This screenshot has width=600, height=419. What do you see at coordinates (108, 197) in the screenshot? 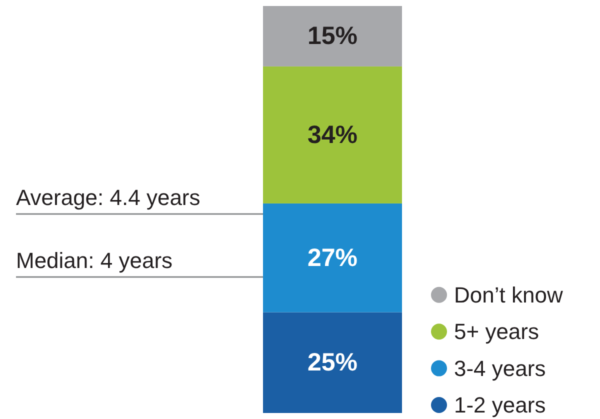
I see `text: Average: 4.4 years` at bounding box center [108, 197].